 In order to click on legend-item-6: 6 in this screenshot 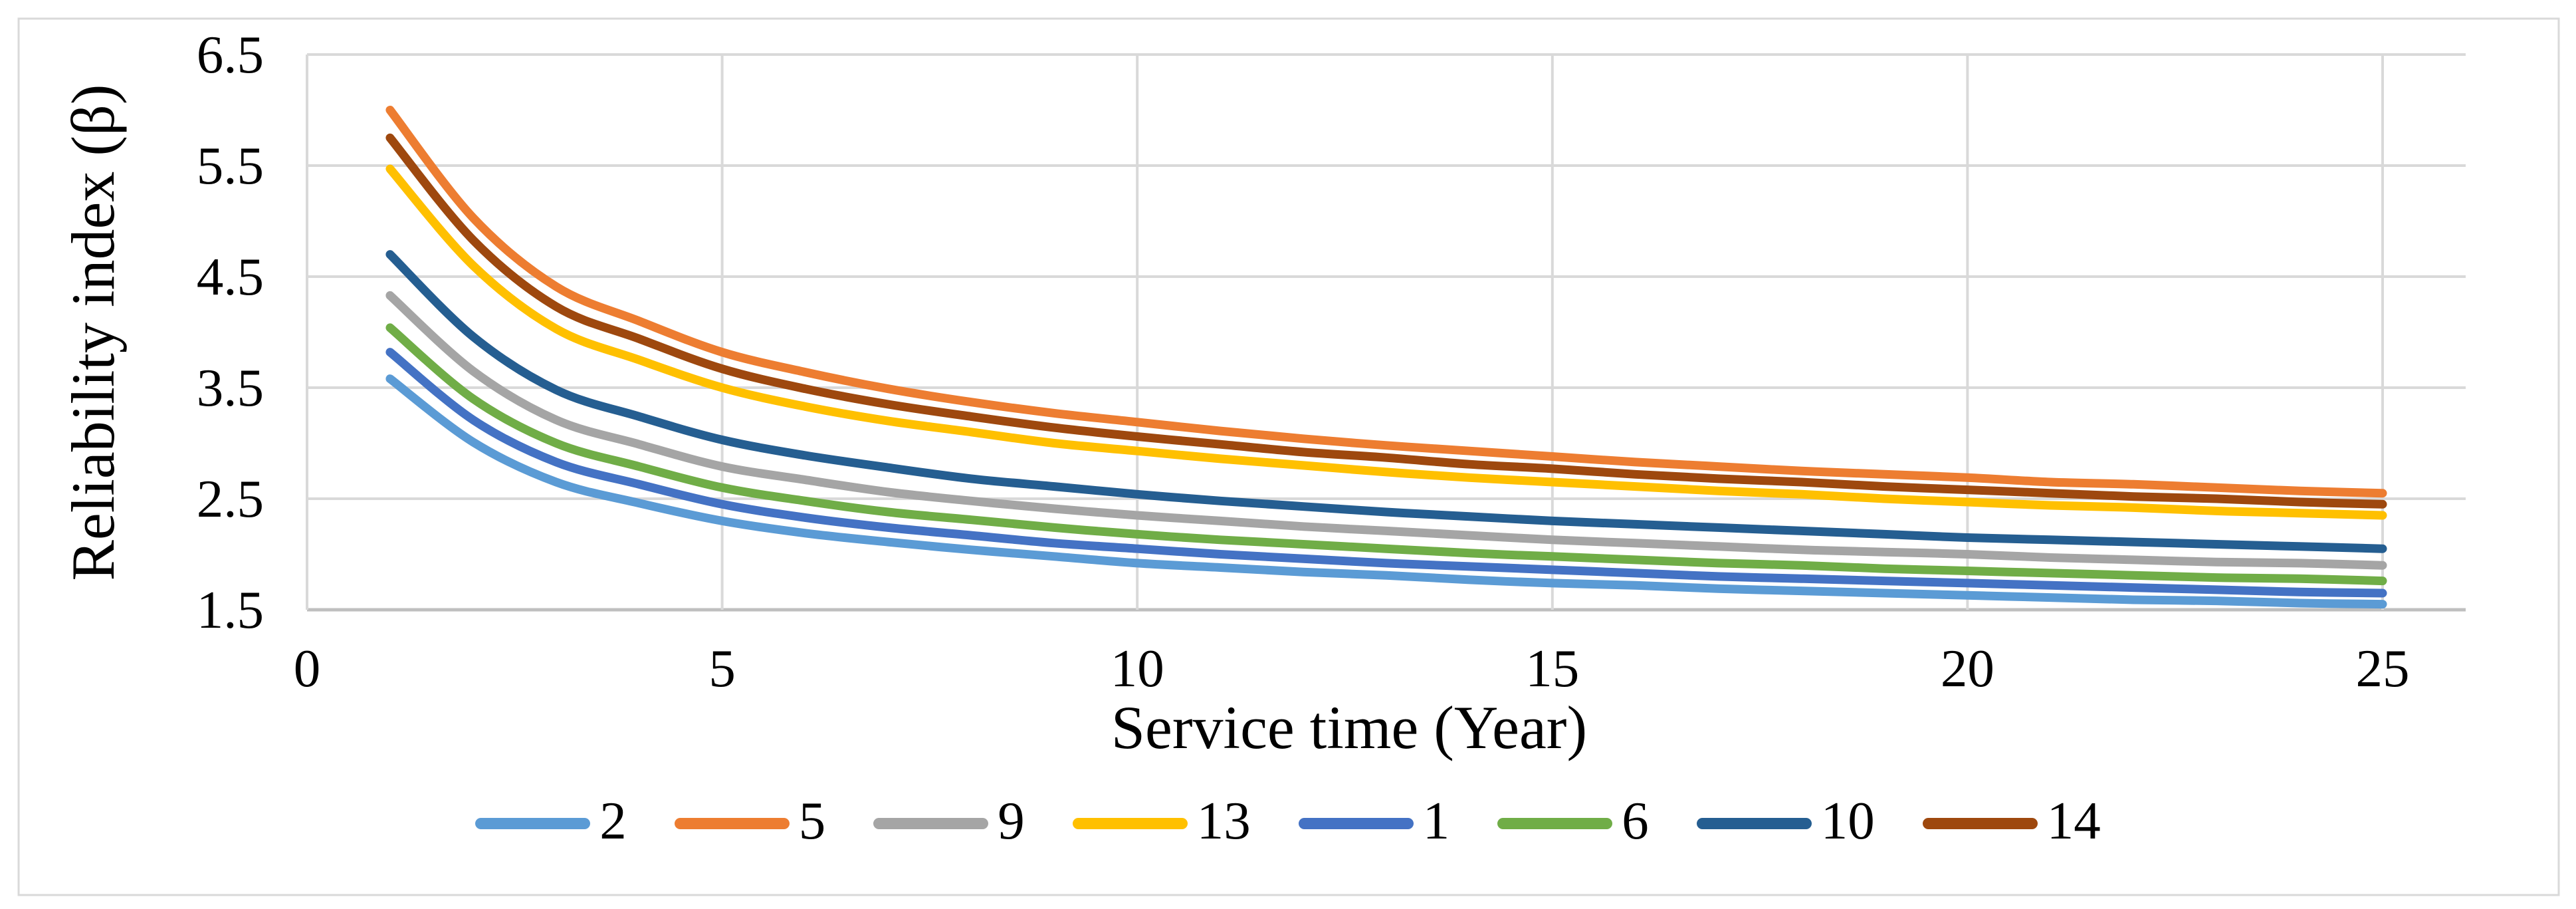, I will do `click(1573, 820)`.